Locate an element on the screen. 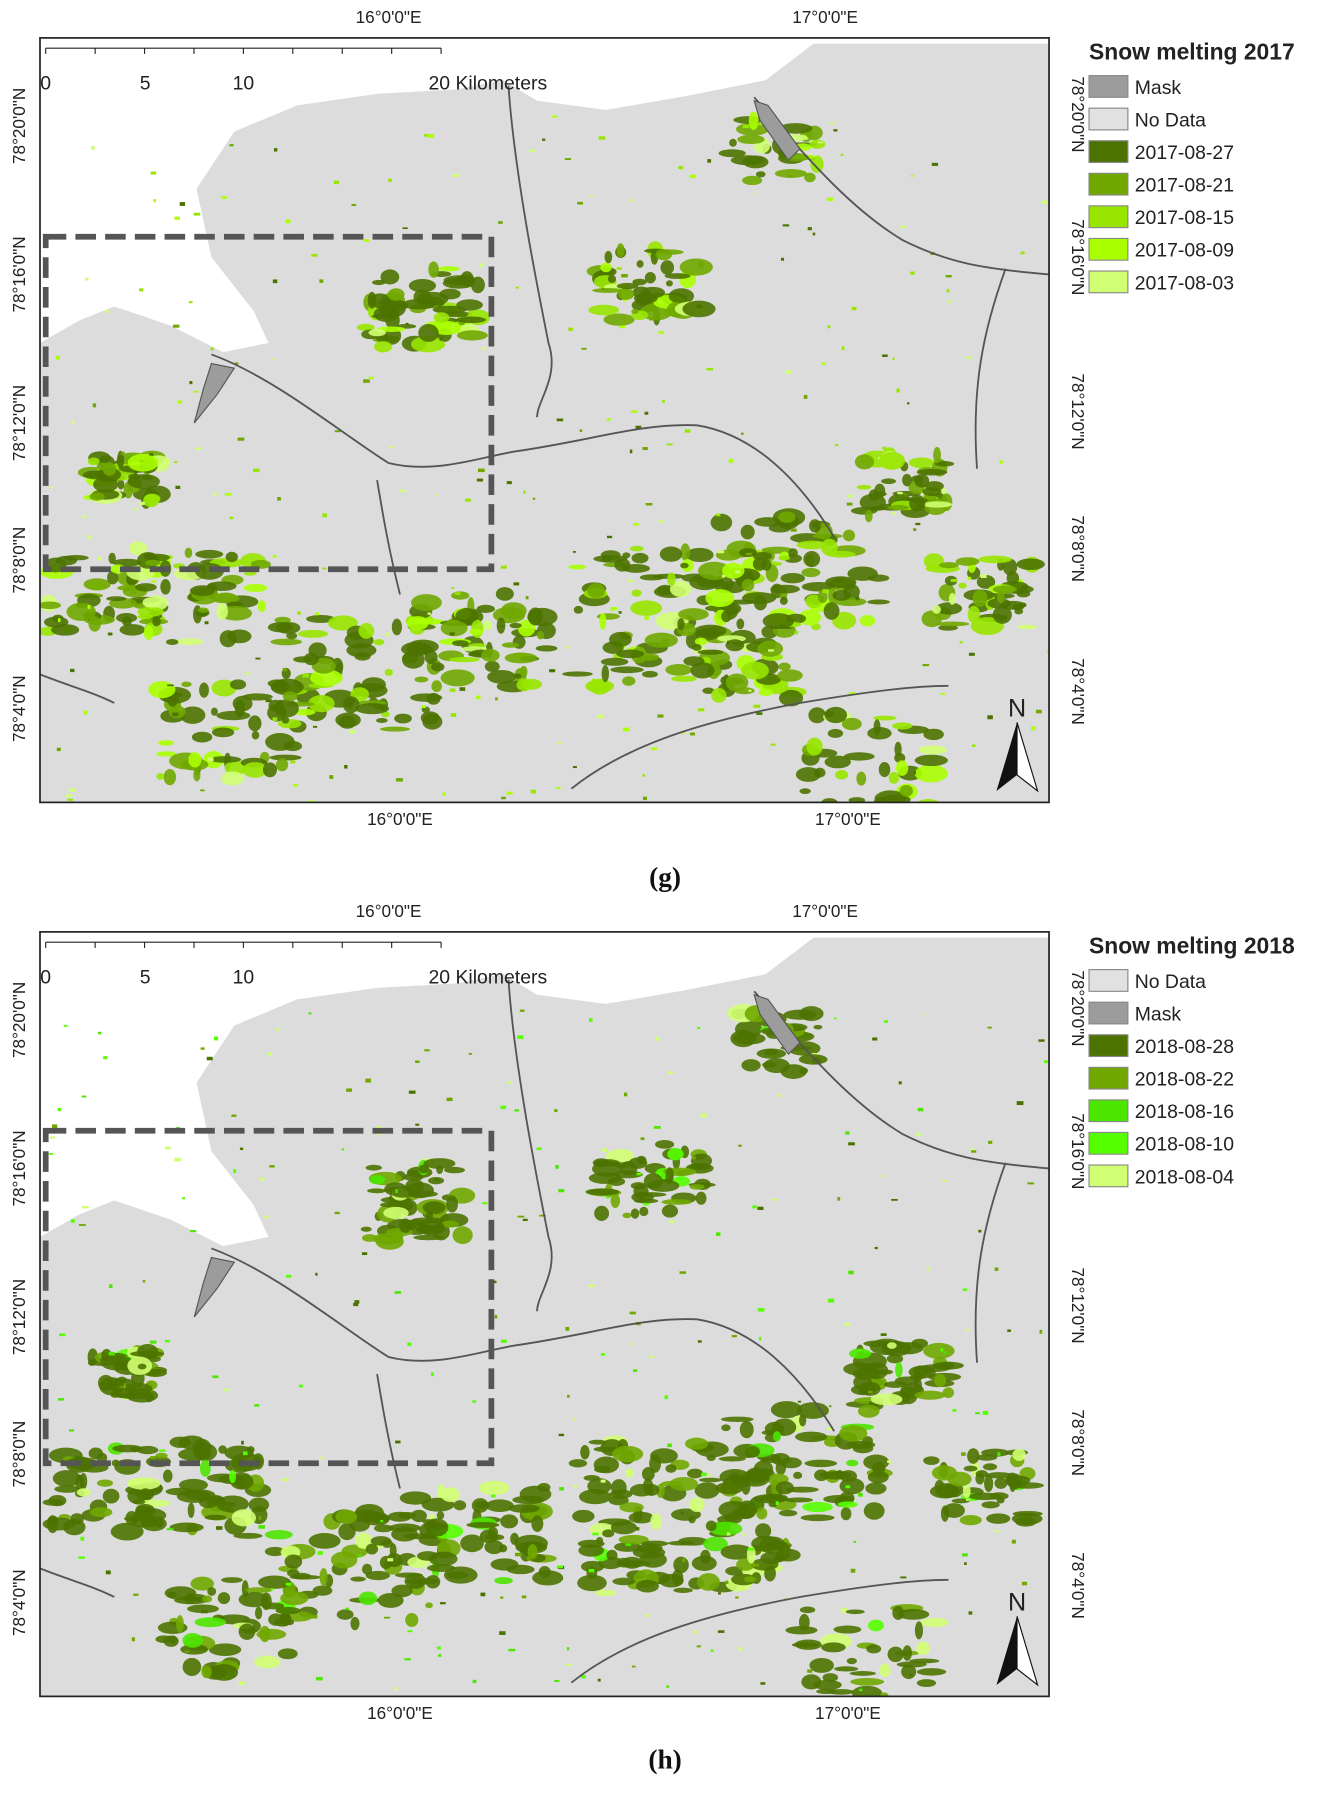 The width and height of the screenshot is (1329, 1800). right-coord: 78°20'0"N is located at coordinates (1078, 114).